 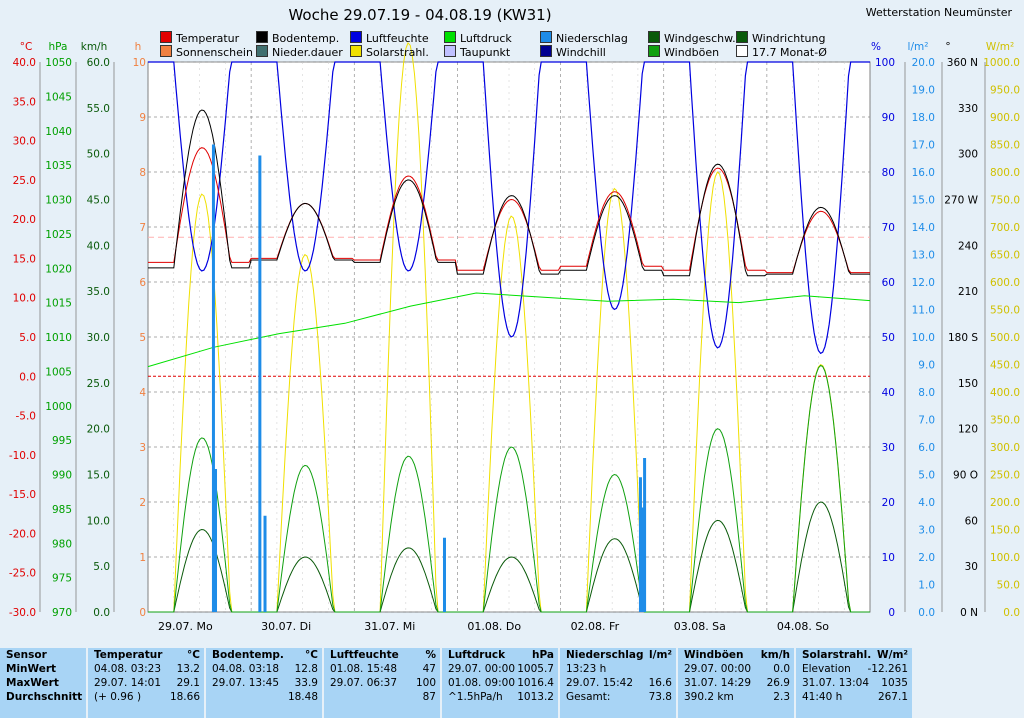 I want to click on pressure-tick: 975, so click(x=62, y=579).